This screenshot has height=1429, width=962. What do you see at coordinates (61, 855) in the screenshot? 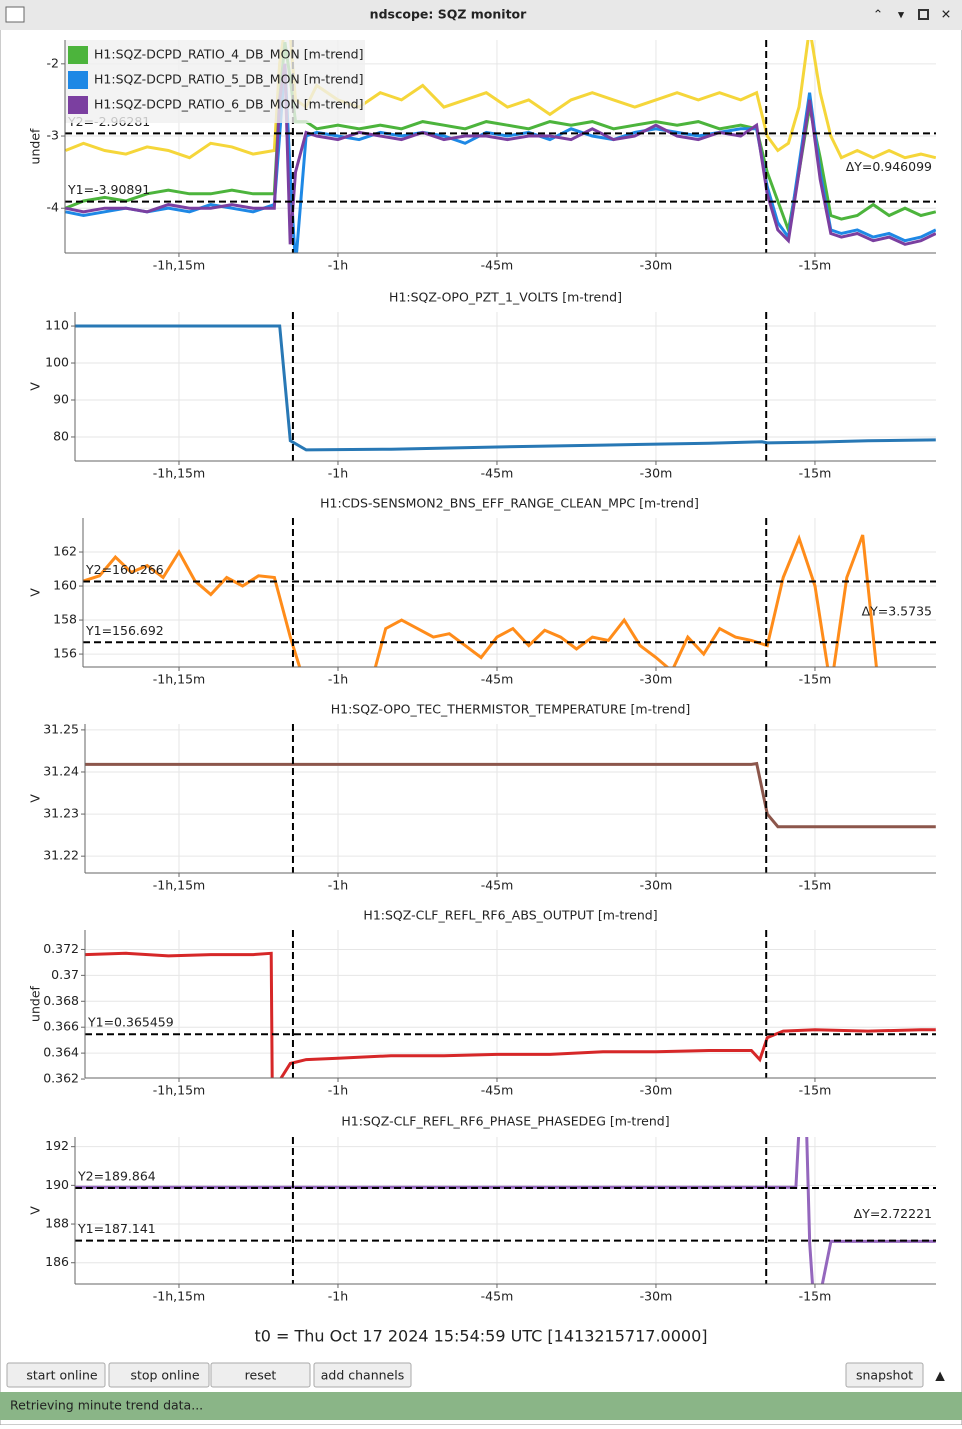
I see `y-tick-label: 31.22` at bounding box center [61, 855].